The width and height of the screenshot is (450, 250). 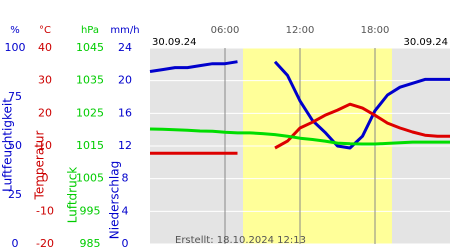 I want to click on y-tick-label: 40, so click(x=45, y=47).